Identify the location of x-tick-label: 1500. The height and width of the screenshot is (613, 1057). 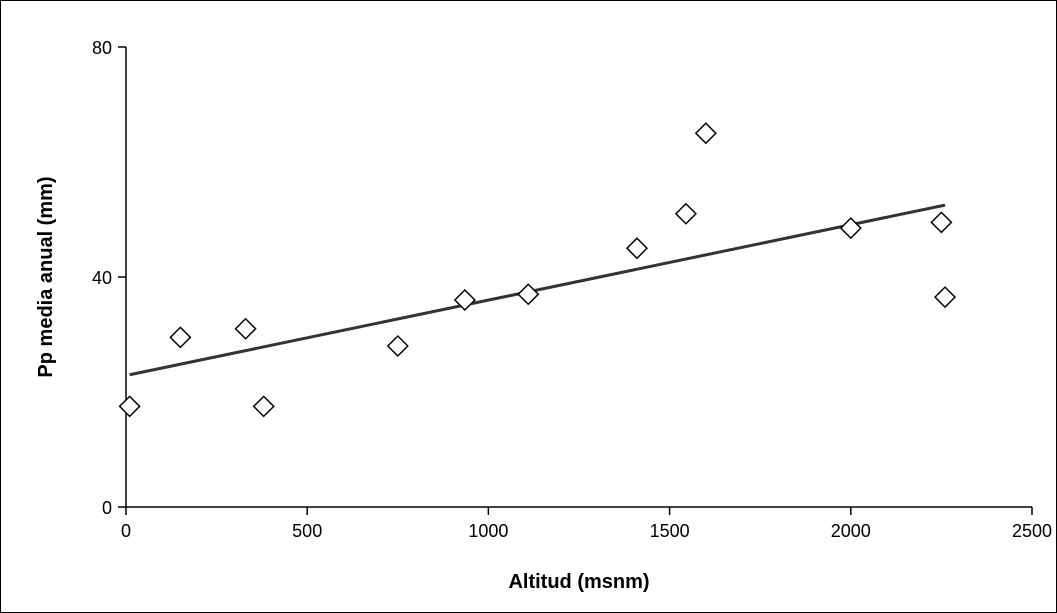
(670, 531).